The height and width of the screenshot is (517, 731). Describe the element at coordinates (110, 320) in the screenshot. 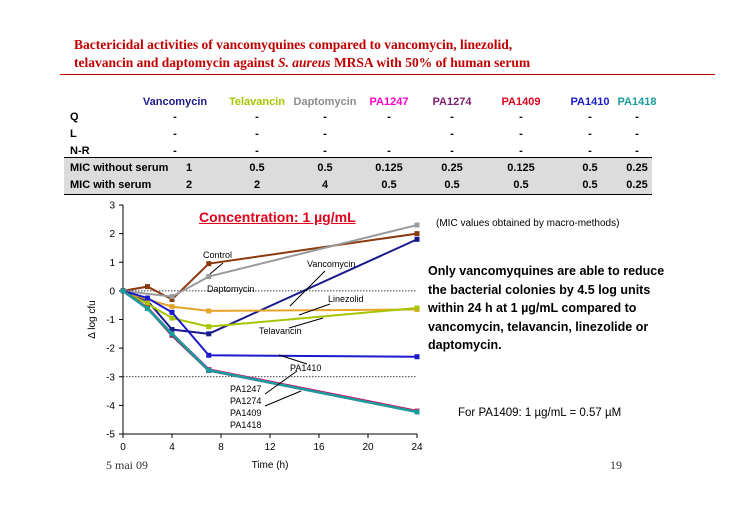

I see `y-tick-label: -1` at that location.